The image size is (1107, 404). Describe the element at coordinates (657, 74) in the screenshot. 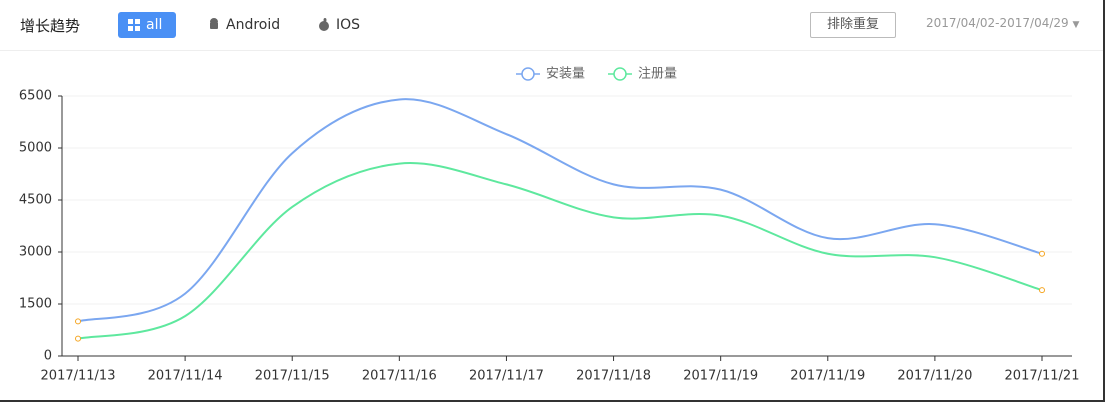

I see `legend-label: 注册量` at that location.